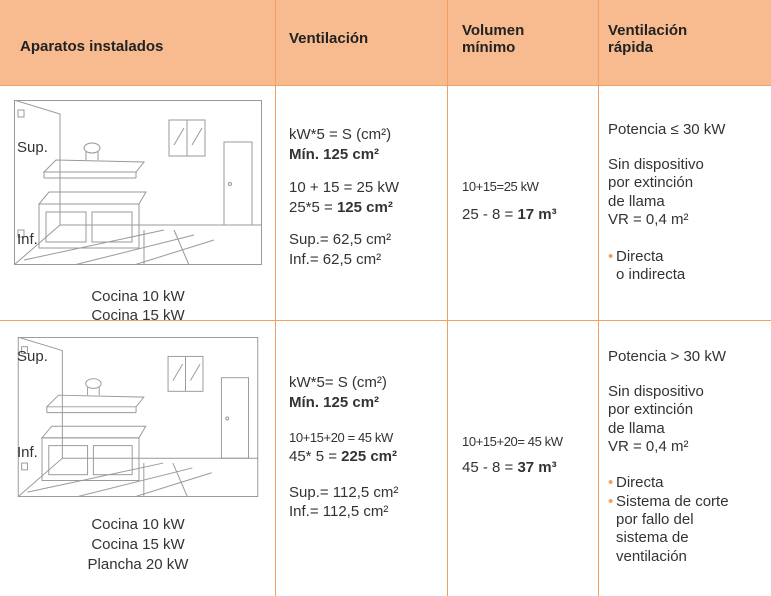 This screenshot has width=771, height=596. I want to click on text: 37 m³, so click(537, 467).